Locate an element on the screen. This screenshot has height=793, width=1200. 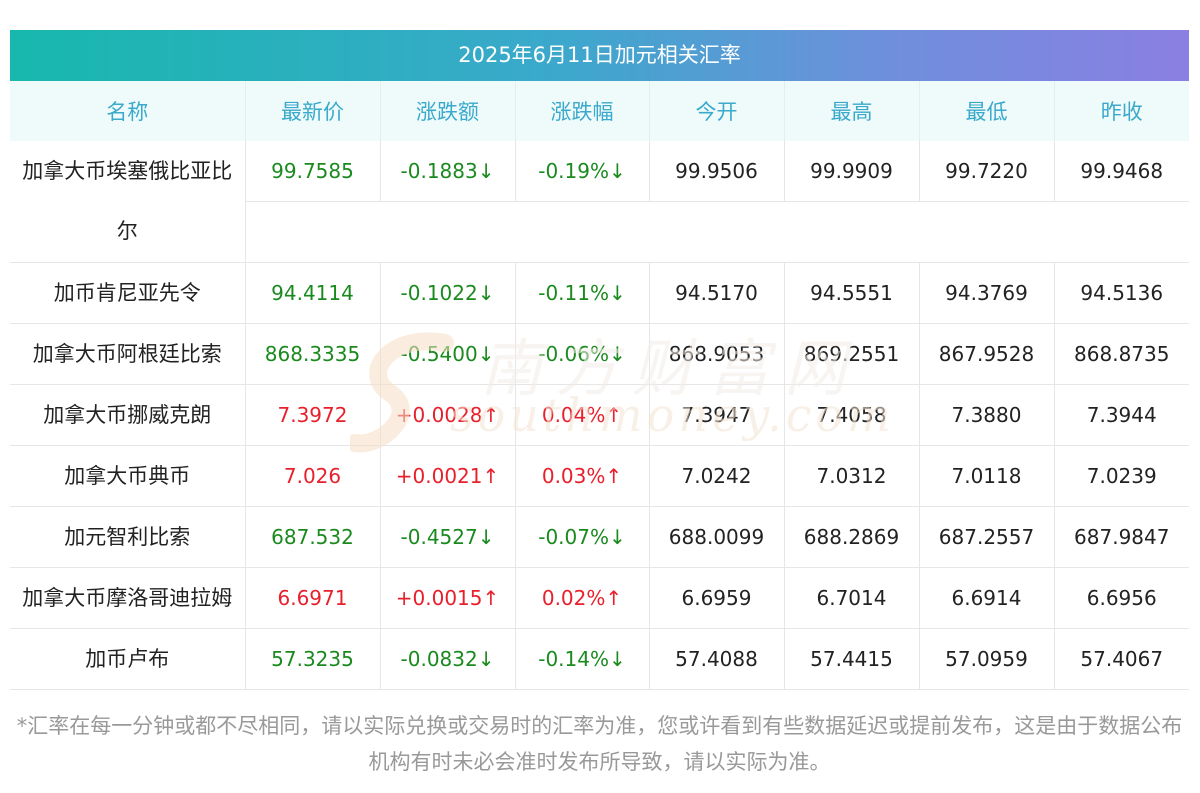
row-change: +0.0028↑ is located at coordinates (448, 415).